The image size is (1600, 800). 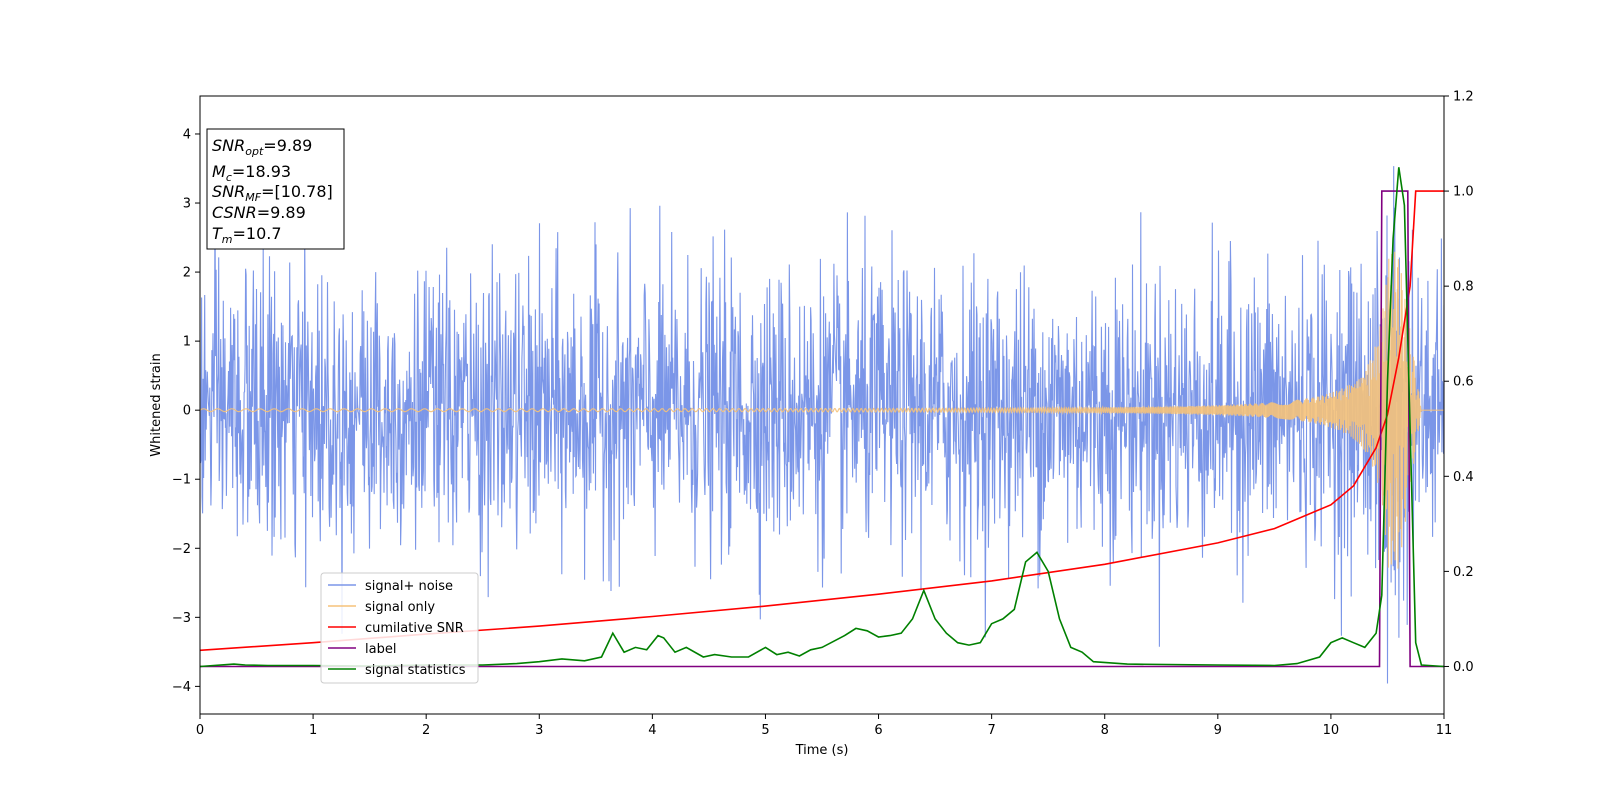 What do you see at coordinates (187, 342) in the screenshot?
I see `y-left-tick-label: 1` at bounding box center [187, 342].